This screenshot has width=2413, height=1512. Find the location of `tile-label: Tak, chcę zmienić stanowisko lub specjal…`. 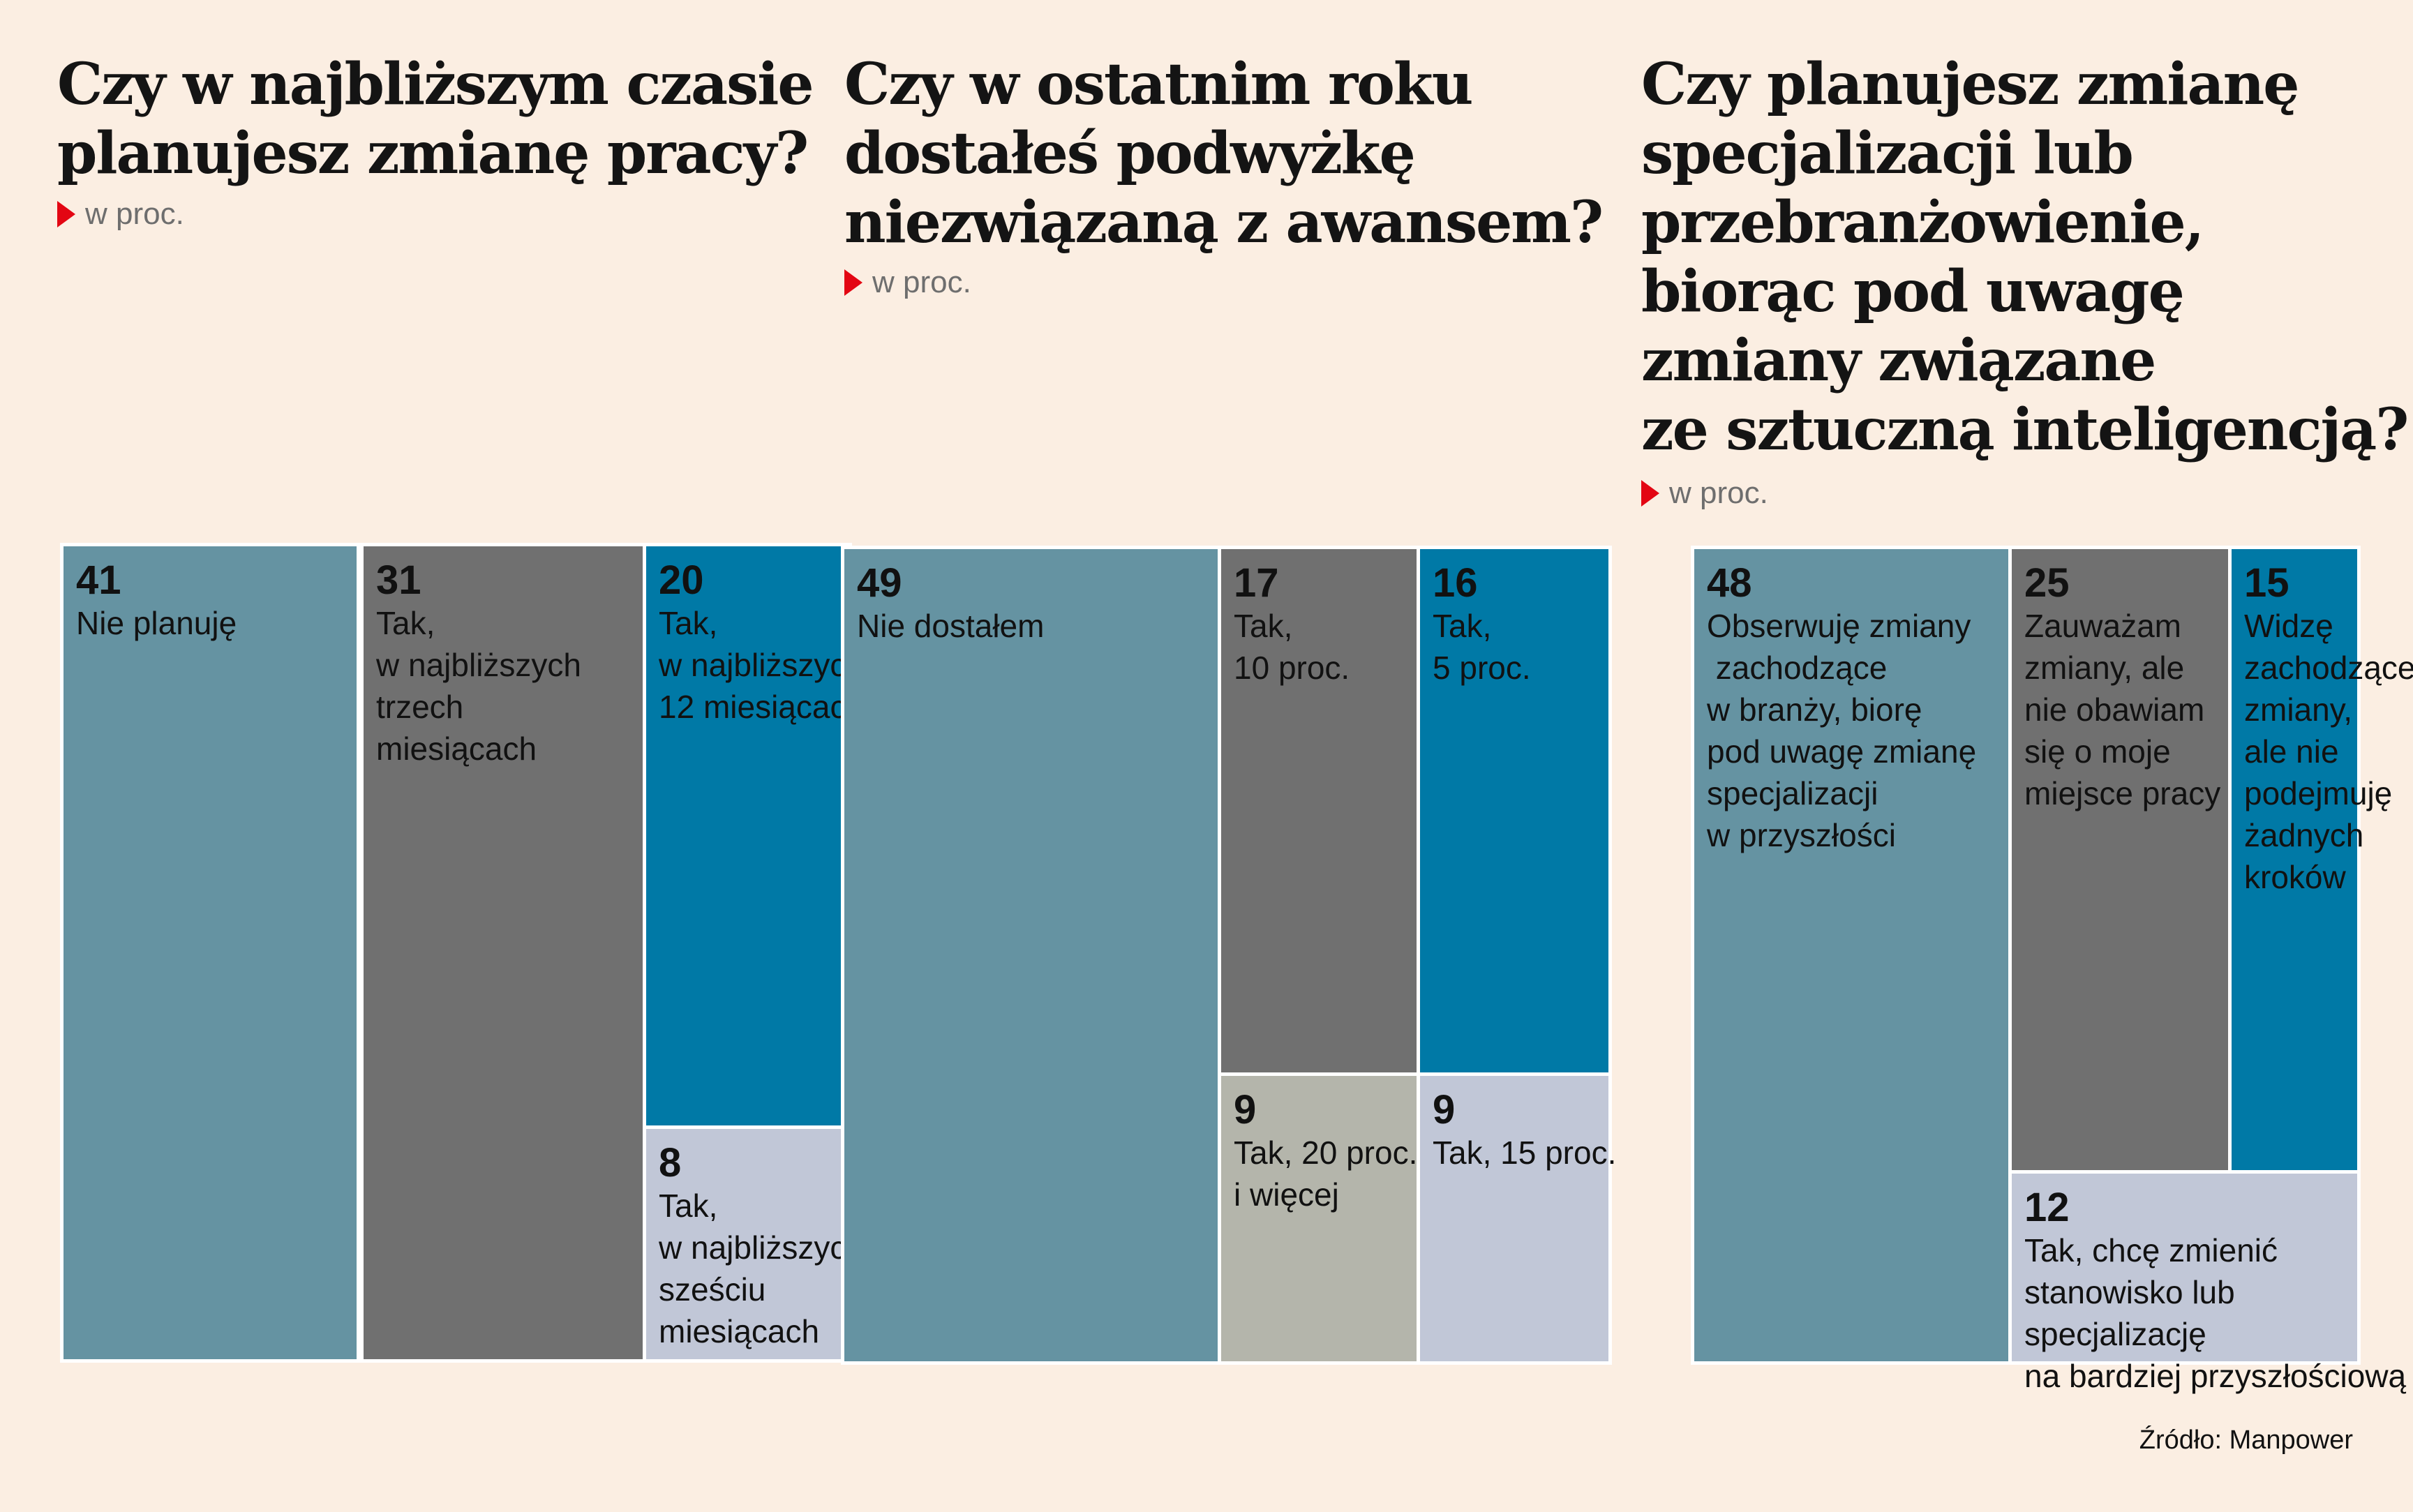

tile-label: Tak, chcę zmienić stanowisko lub specjal… is located at coordinates (2215, 1313).